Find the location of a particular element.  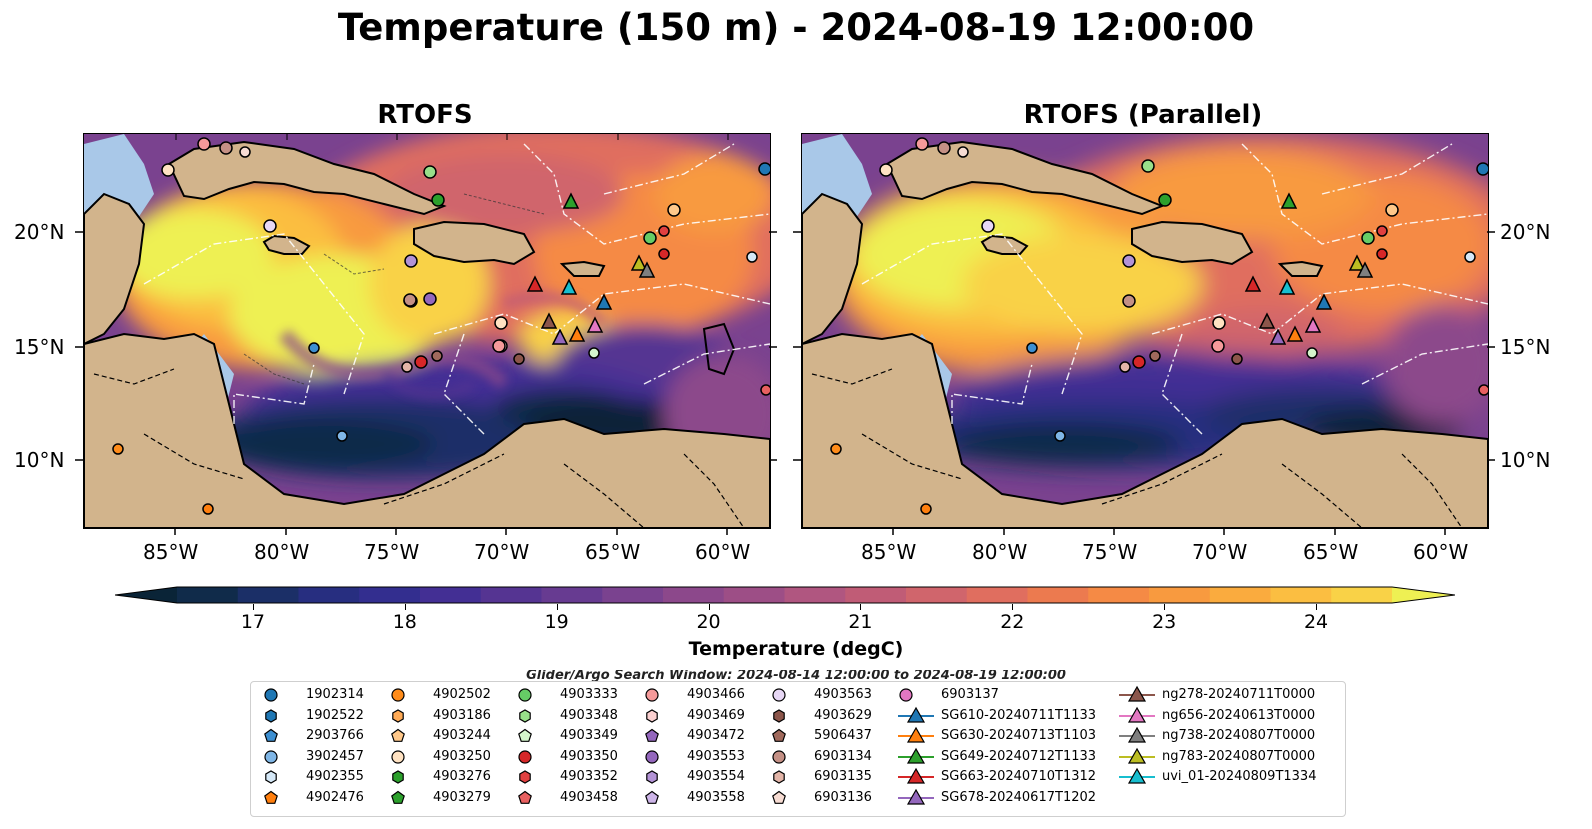

colorbar-label: Temperature (degC) is located at coordinates (796, 649).